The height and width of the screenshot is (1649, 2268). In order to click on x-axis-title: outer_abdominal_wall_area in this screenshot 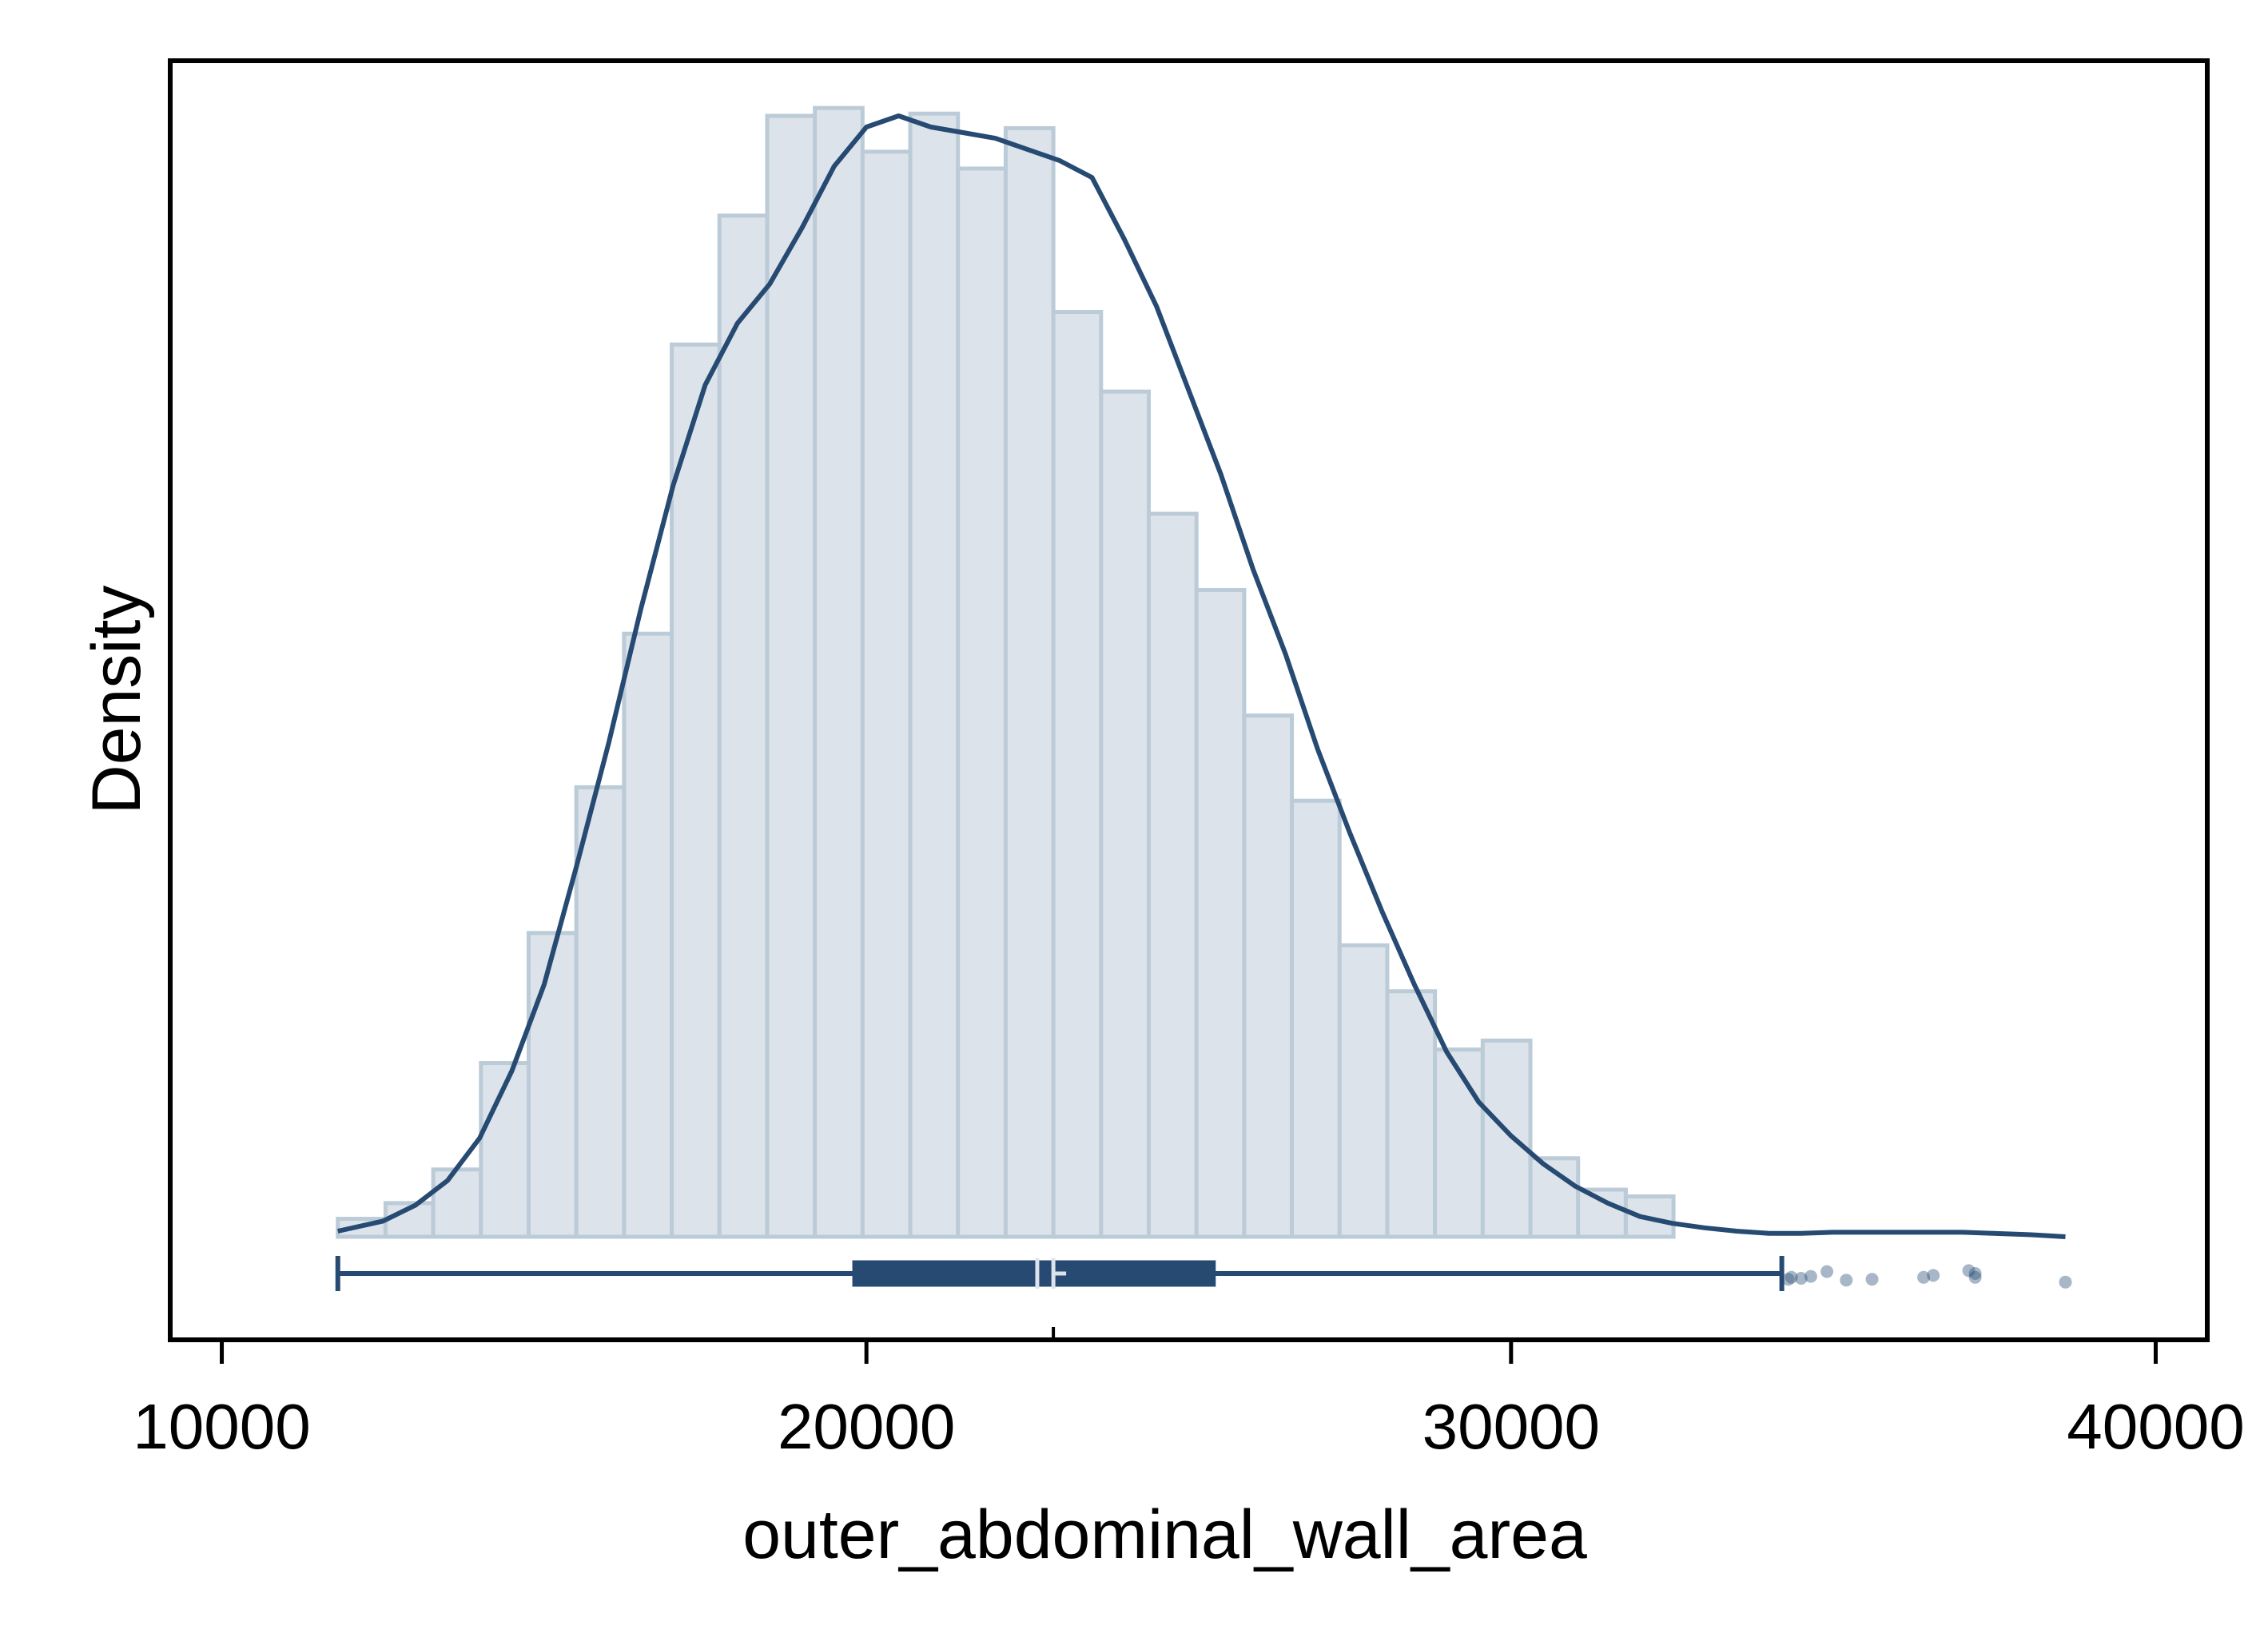, I will do `click(1164, 1534)`.